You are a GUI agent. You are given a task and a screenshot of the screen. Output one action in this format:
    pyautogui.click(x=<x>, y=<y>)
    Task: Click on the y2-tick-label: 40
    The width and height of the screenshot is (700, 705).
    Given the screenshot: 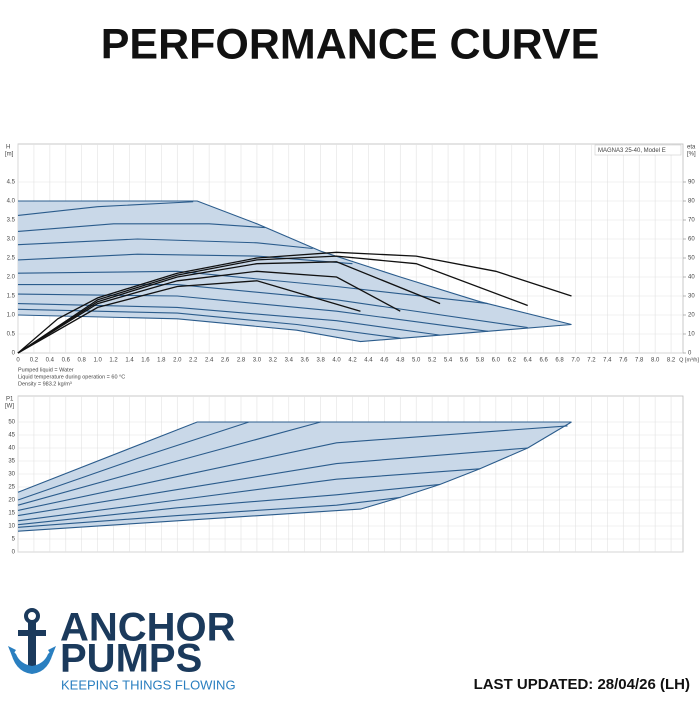 What is the action you would take?
    pyautogui.click(x=691, y=278)
    